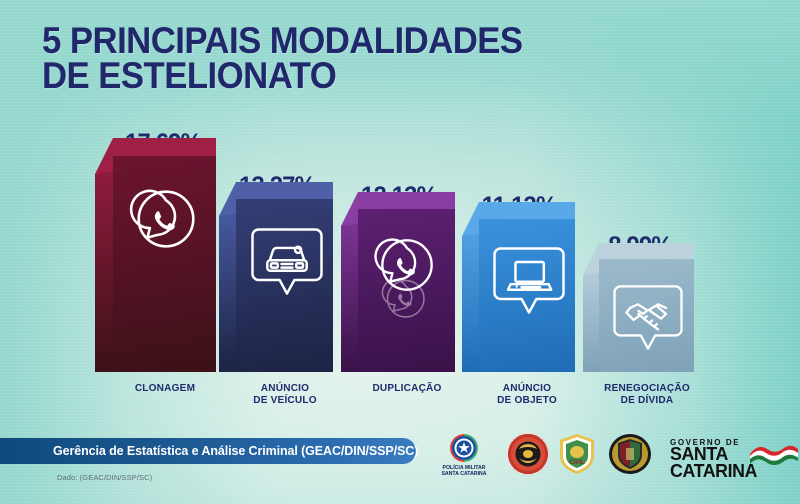 Image resolution: width=800 pixels, height=504 pixels. What do you see at coordinates (155, 261) in the screenshot?
I see `bar-group-1: 17,69% CLONAGEM` at bounding box center [155, 261].